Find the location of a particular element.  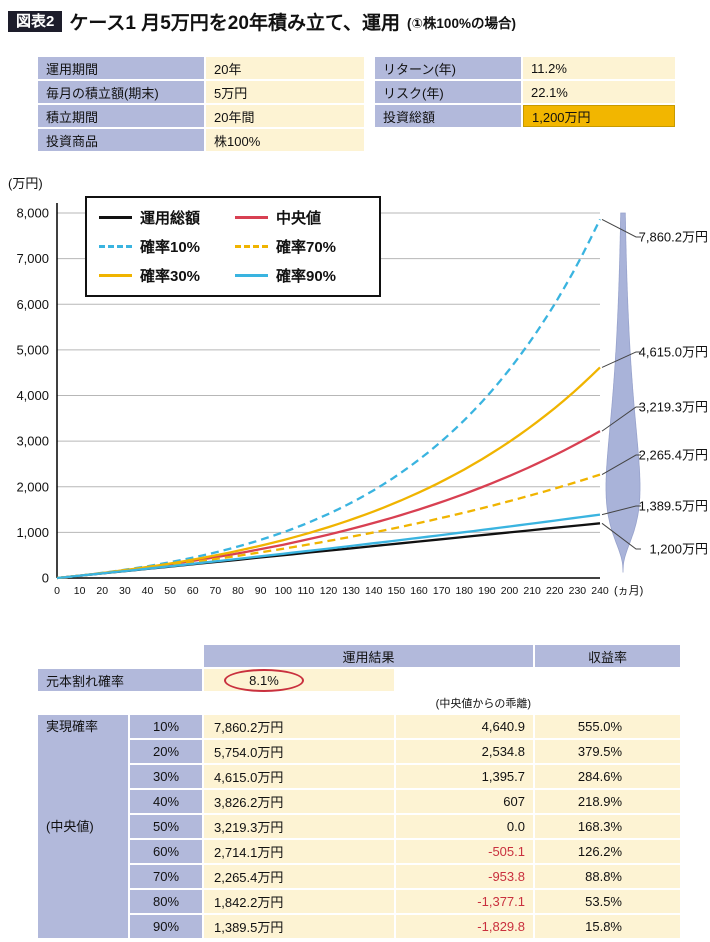

x-tick-label: 200 is located at coordinates (510, 591).